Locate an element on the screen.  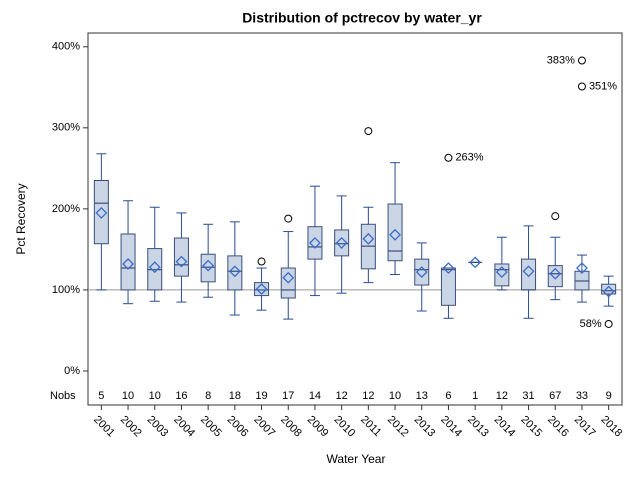
nobs-value: 14 is located at coordinates (315, 396).